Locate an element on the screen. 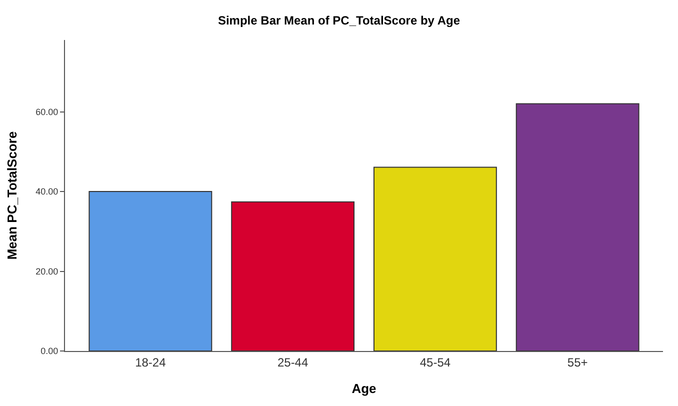  y-axis-title: Mean PC_TotalScore is located at coordinates (12, 195).